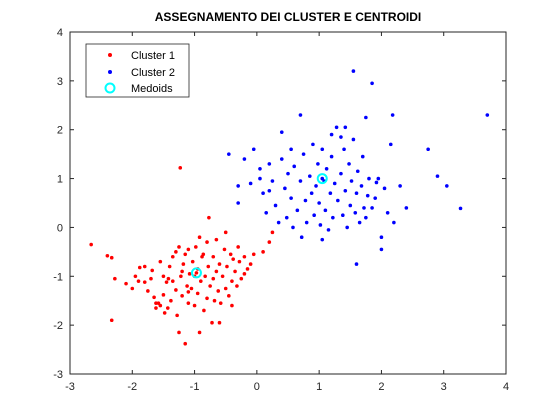 The image size is (560, 420). I want to click on y-tick-label: -3, so click(58, 375).